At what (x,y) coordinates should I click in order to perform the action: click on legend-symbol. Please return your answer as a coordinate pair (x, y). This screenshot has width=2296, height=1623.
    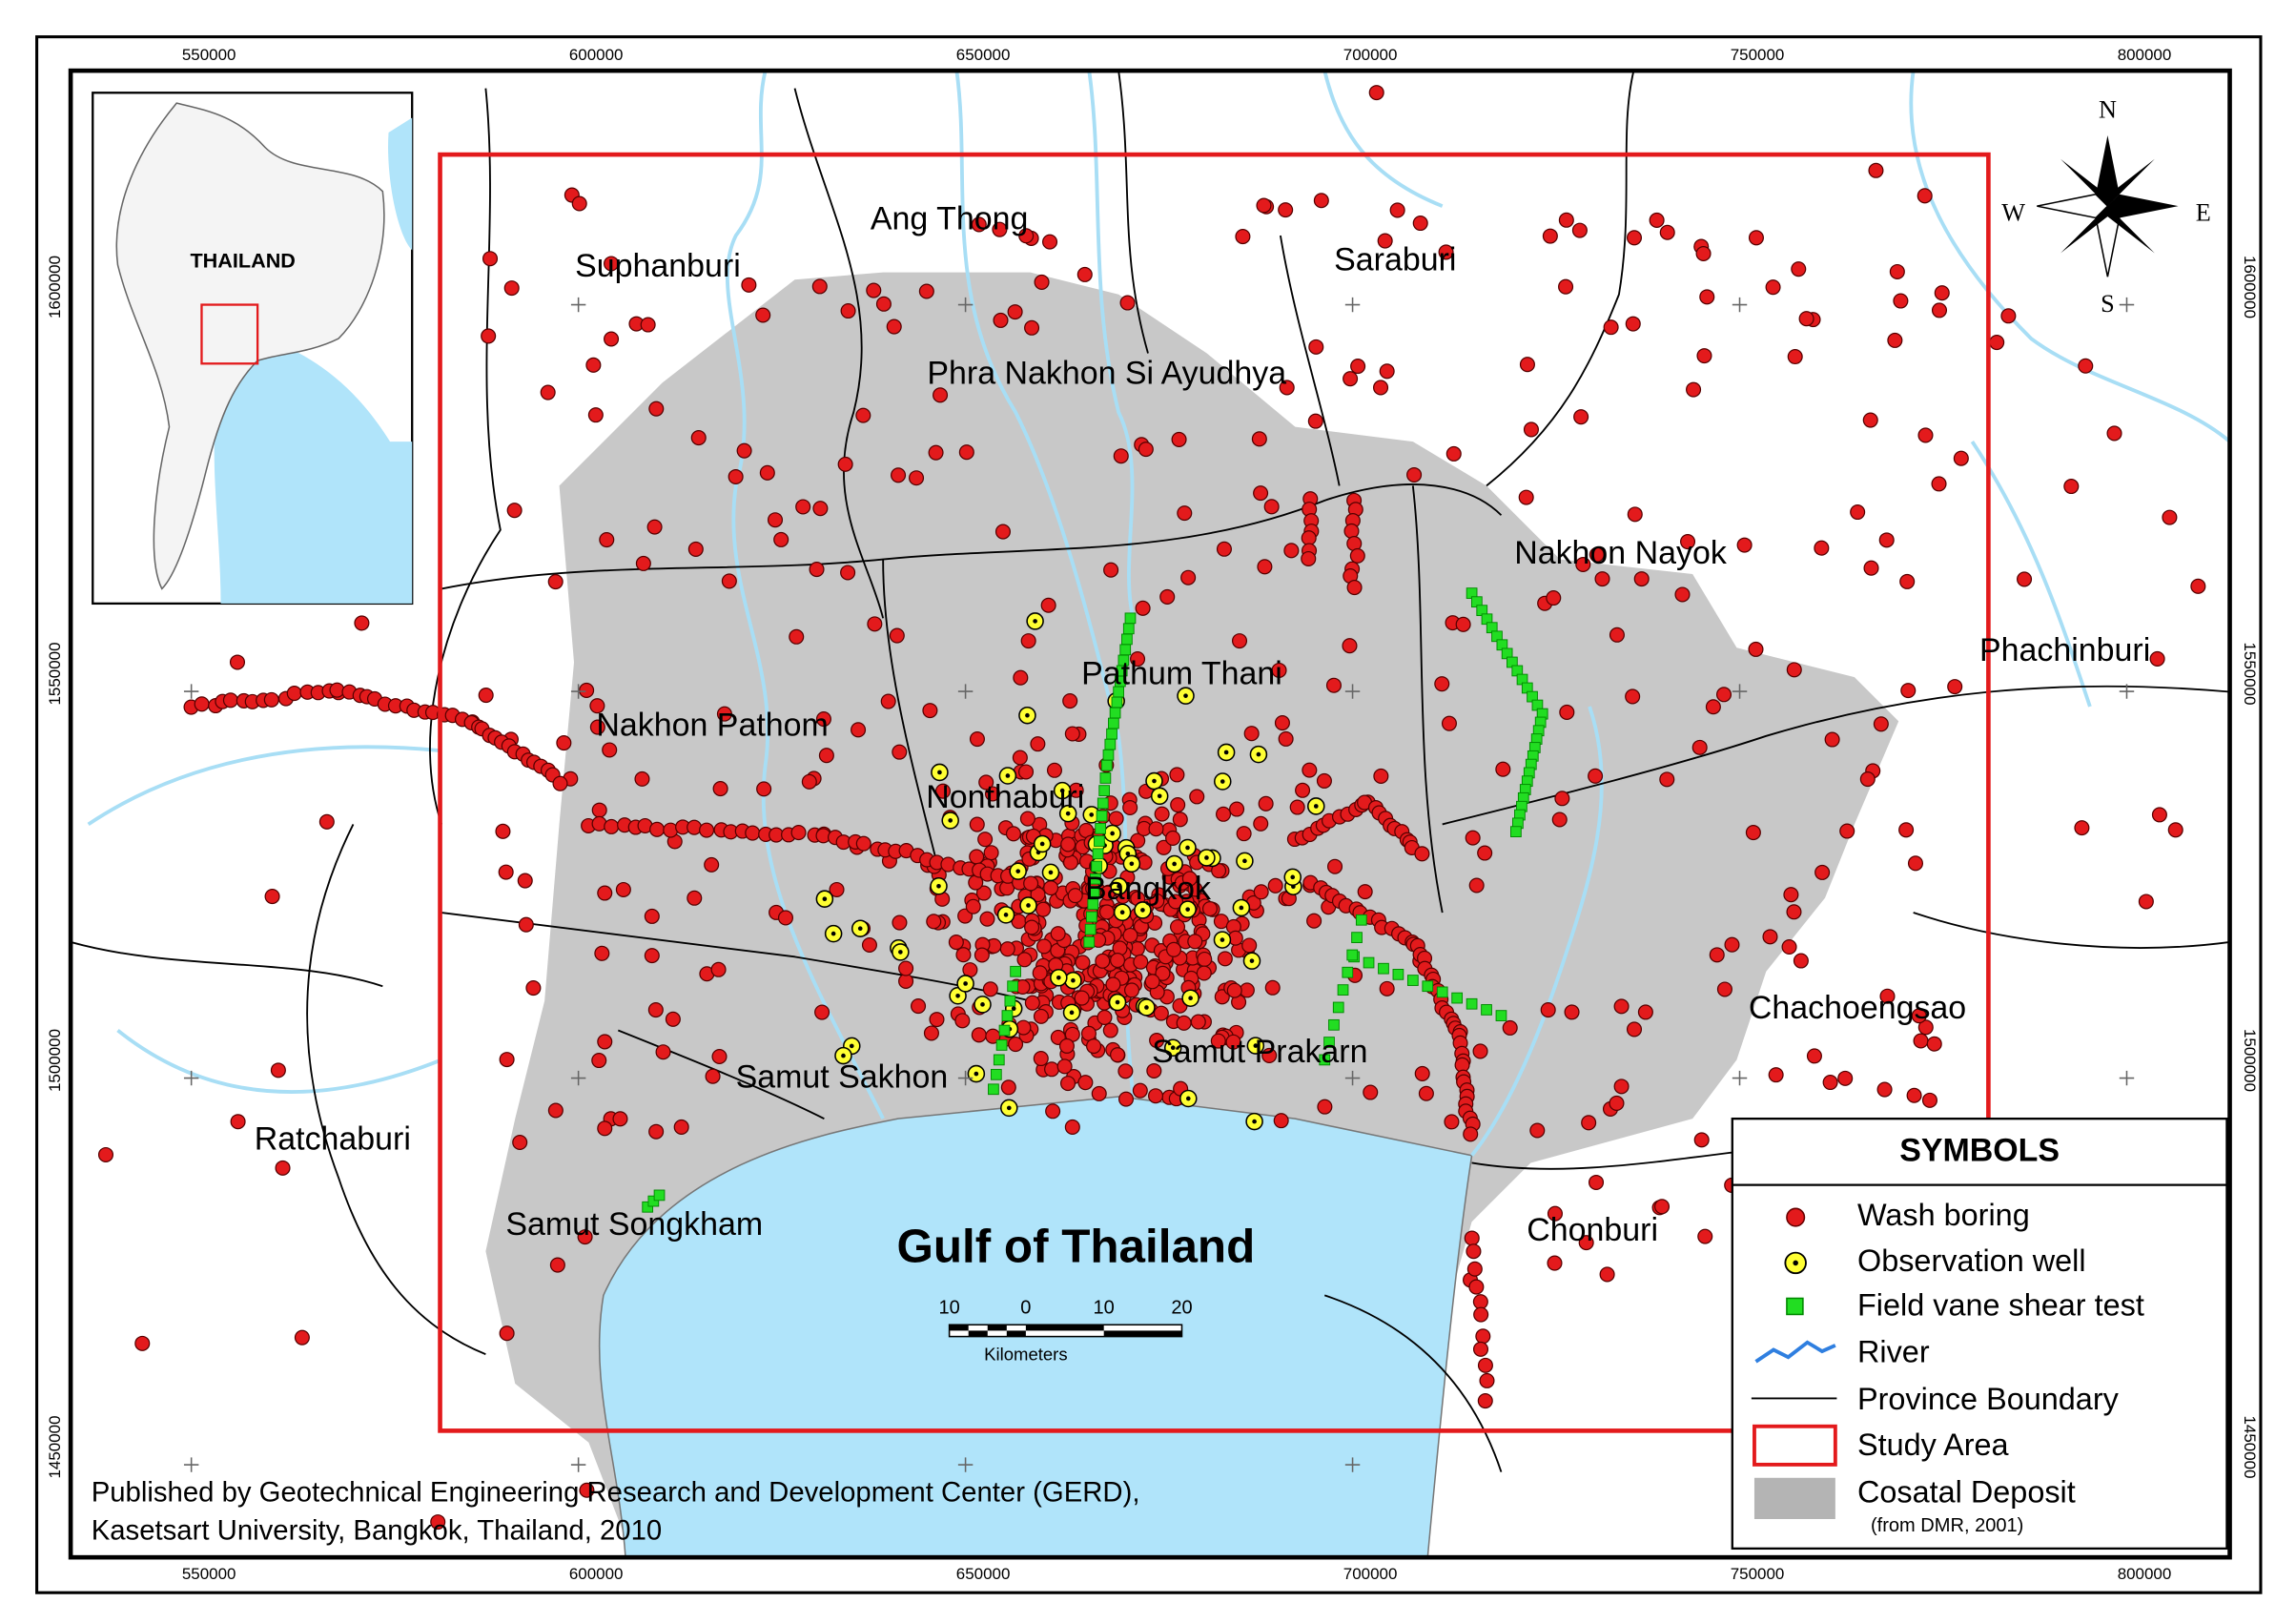
    Looking at the image, I should click on (1795, 1352).